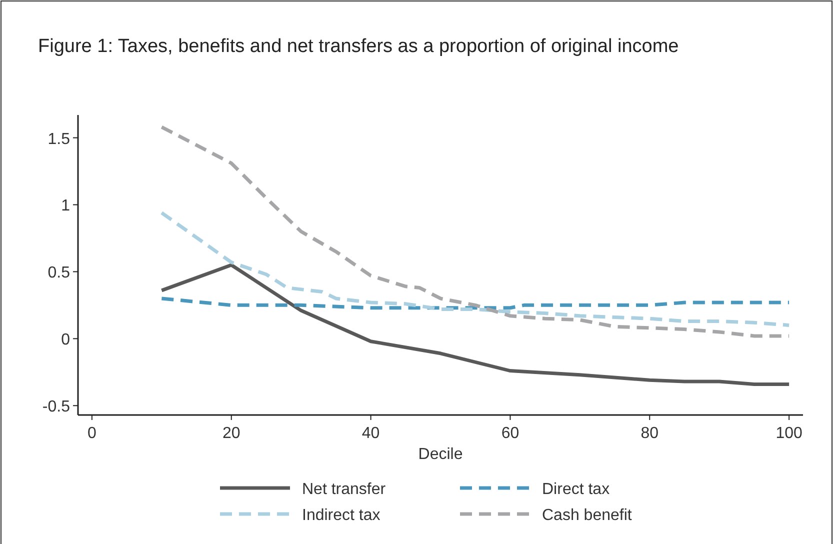  I want to click on legend-label: Indirect tax, so click(341, 515).